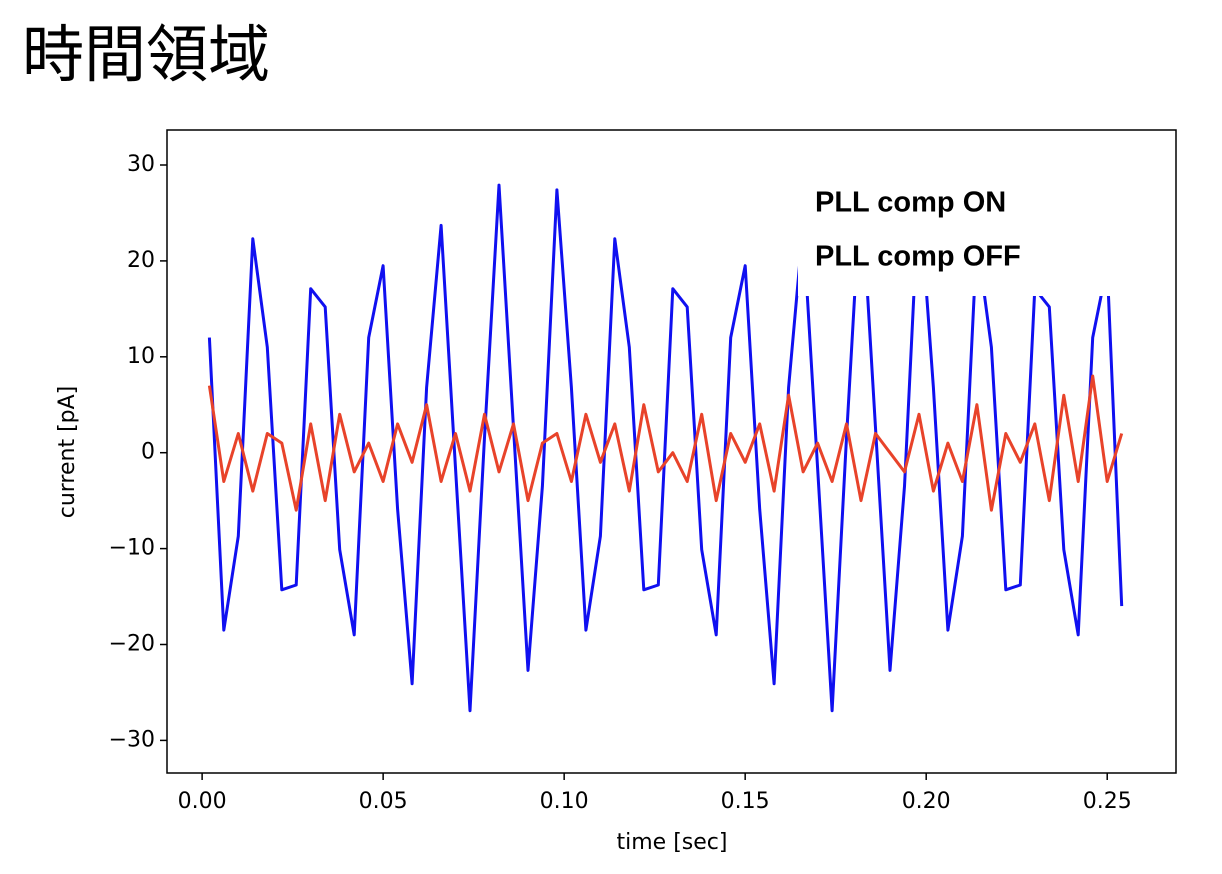 The image size is (1222, 874). Describe the element at coordinates (665, 443) in the screenshot. I see `data-line` at that location.